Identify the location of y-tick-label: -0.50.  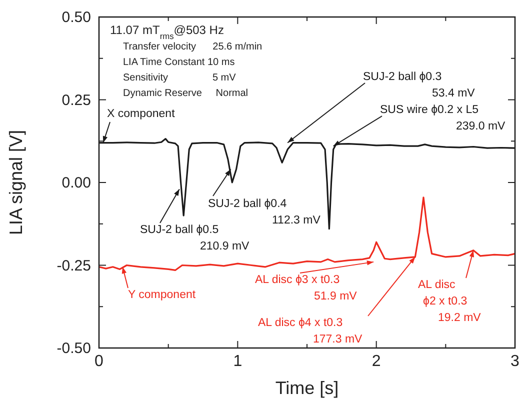
(73, 348).